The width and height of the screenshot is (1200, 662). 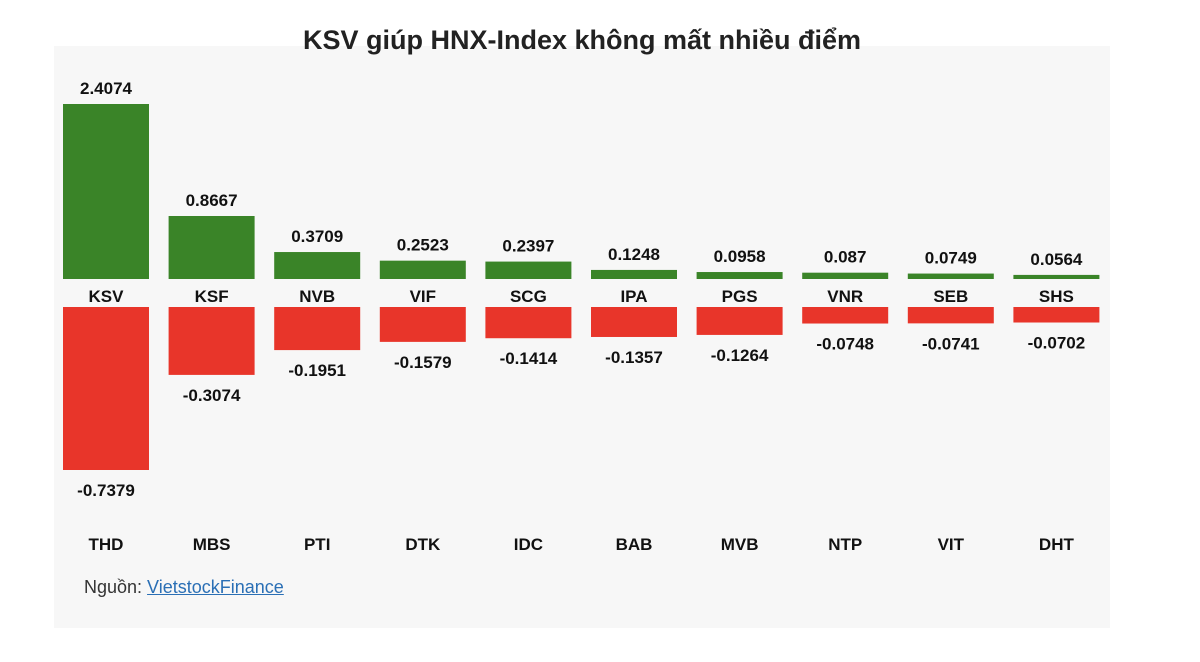 What do you see at coordinates (212, 296) in the screenshot?
I see `positive-category-label: KSF` at bounding box center [212, 296].